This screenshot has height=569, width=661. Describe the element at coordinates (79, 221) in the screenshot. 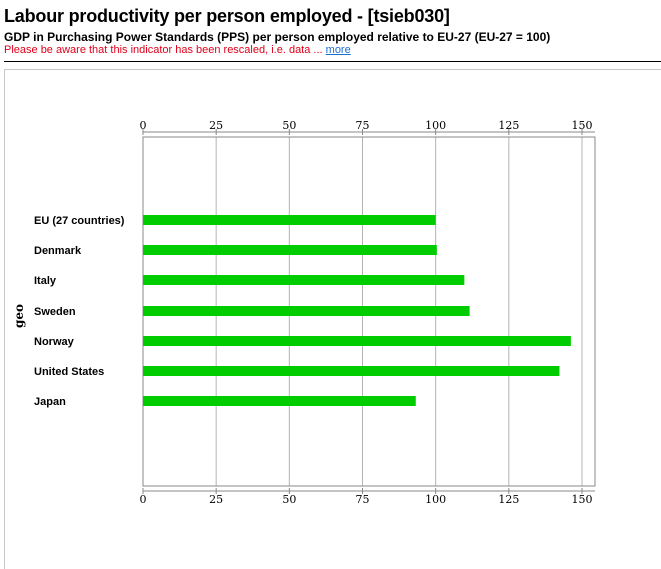

I see `category-label: EU (27 countries)` at that location.